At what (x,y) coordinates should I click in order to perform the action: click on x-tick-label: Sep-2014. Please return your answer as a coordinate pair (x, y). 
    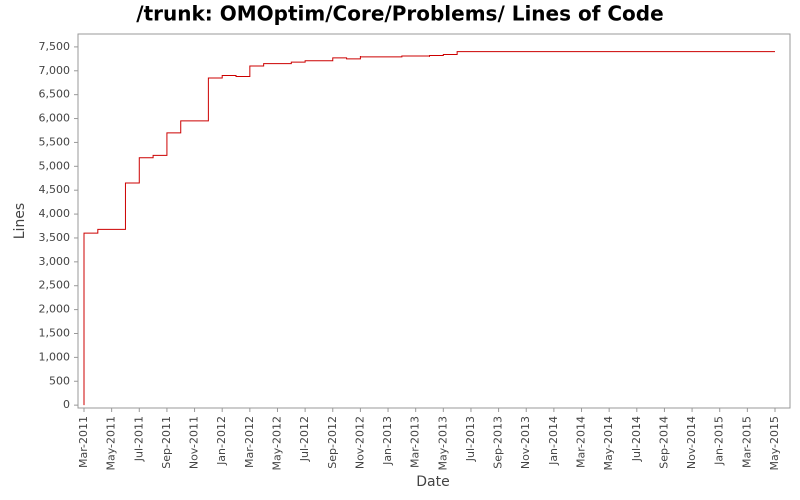
    Looking at the image, I should click on (663, 442).